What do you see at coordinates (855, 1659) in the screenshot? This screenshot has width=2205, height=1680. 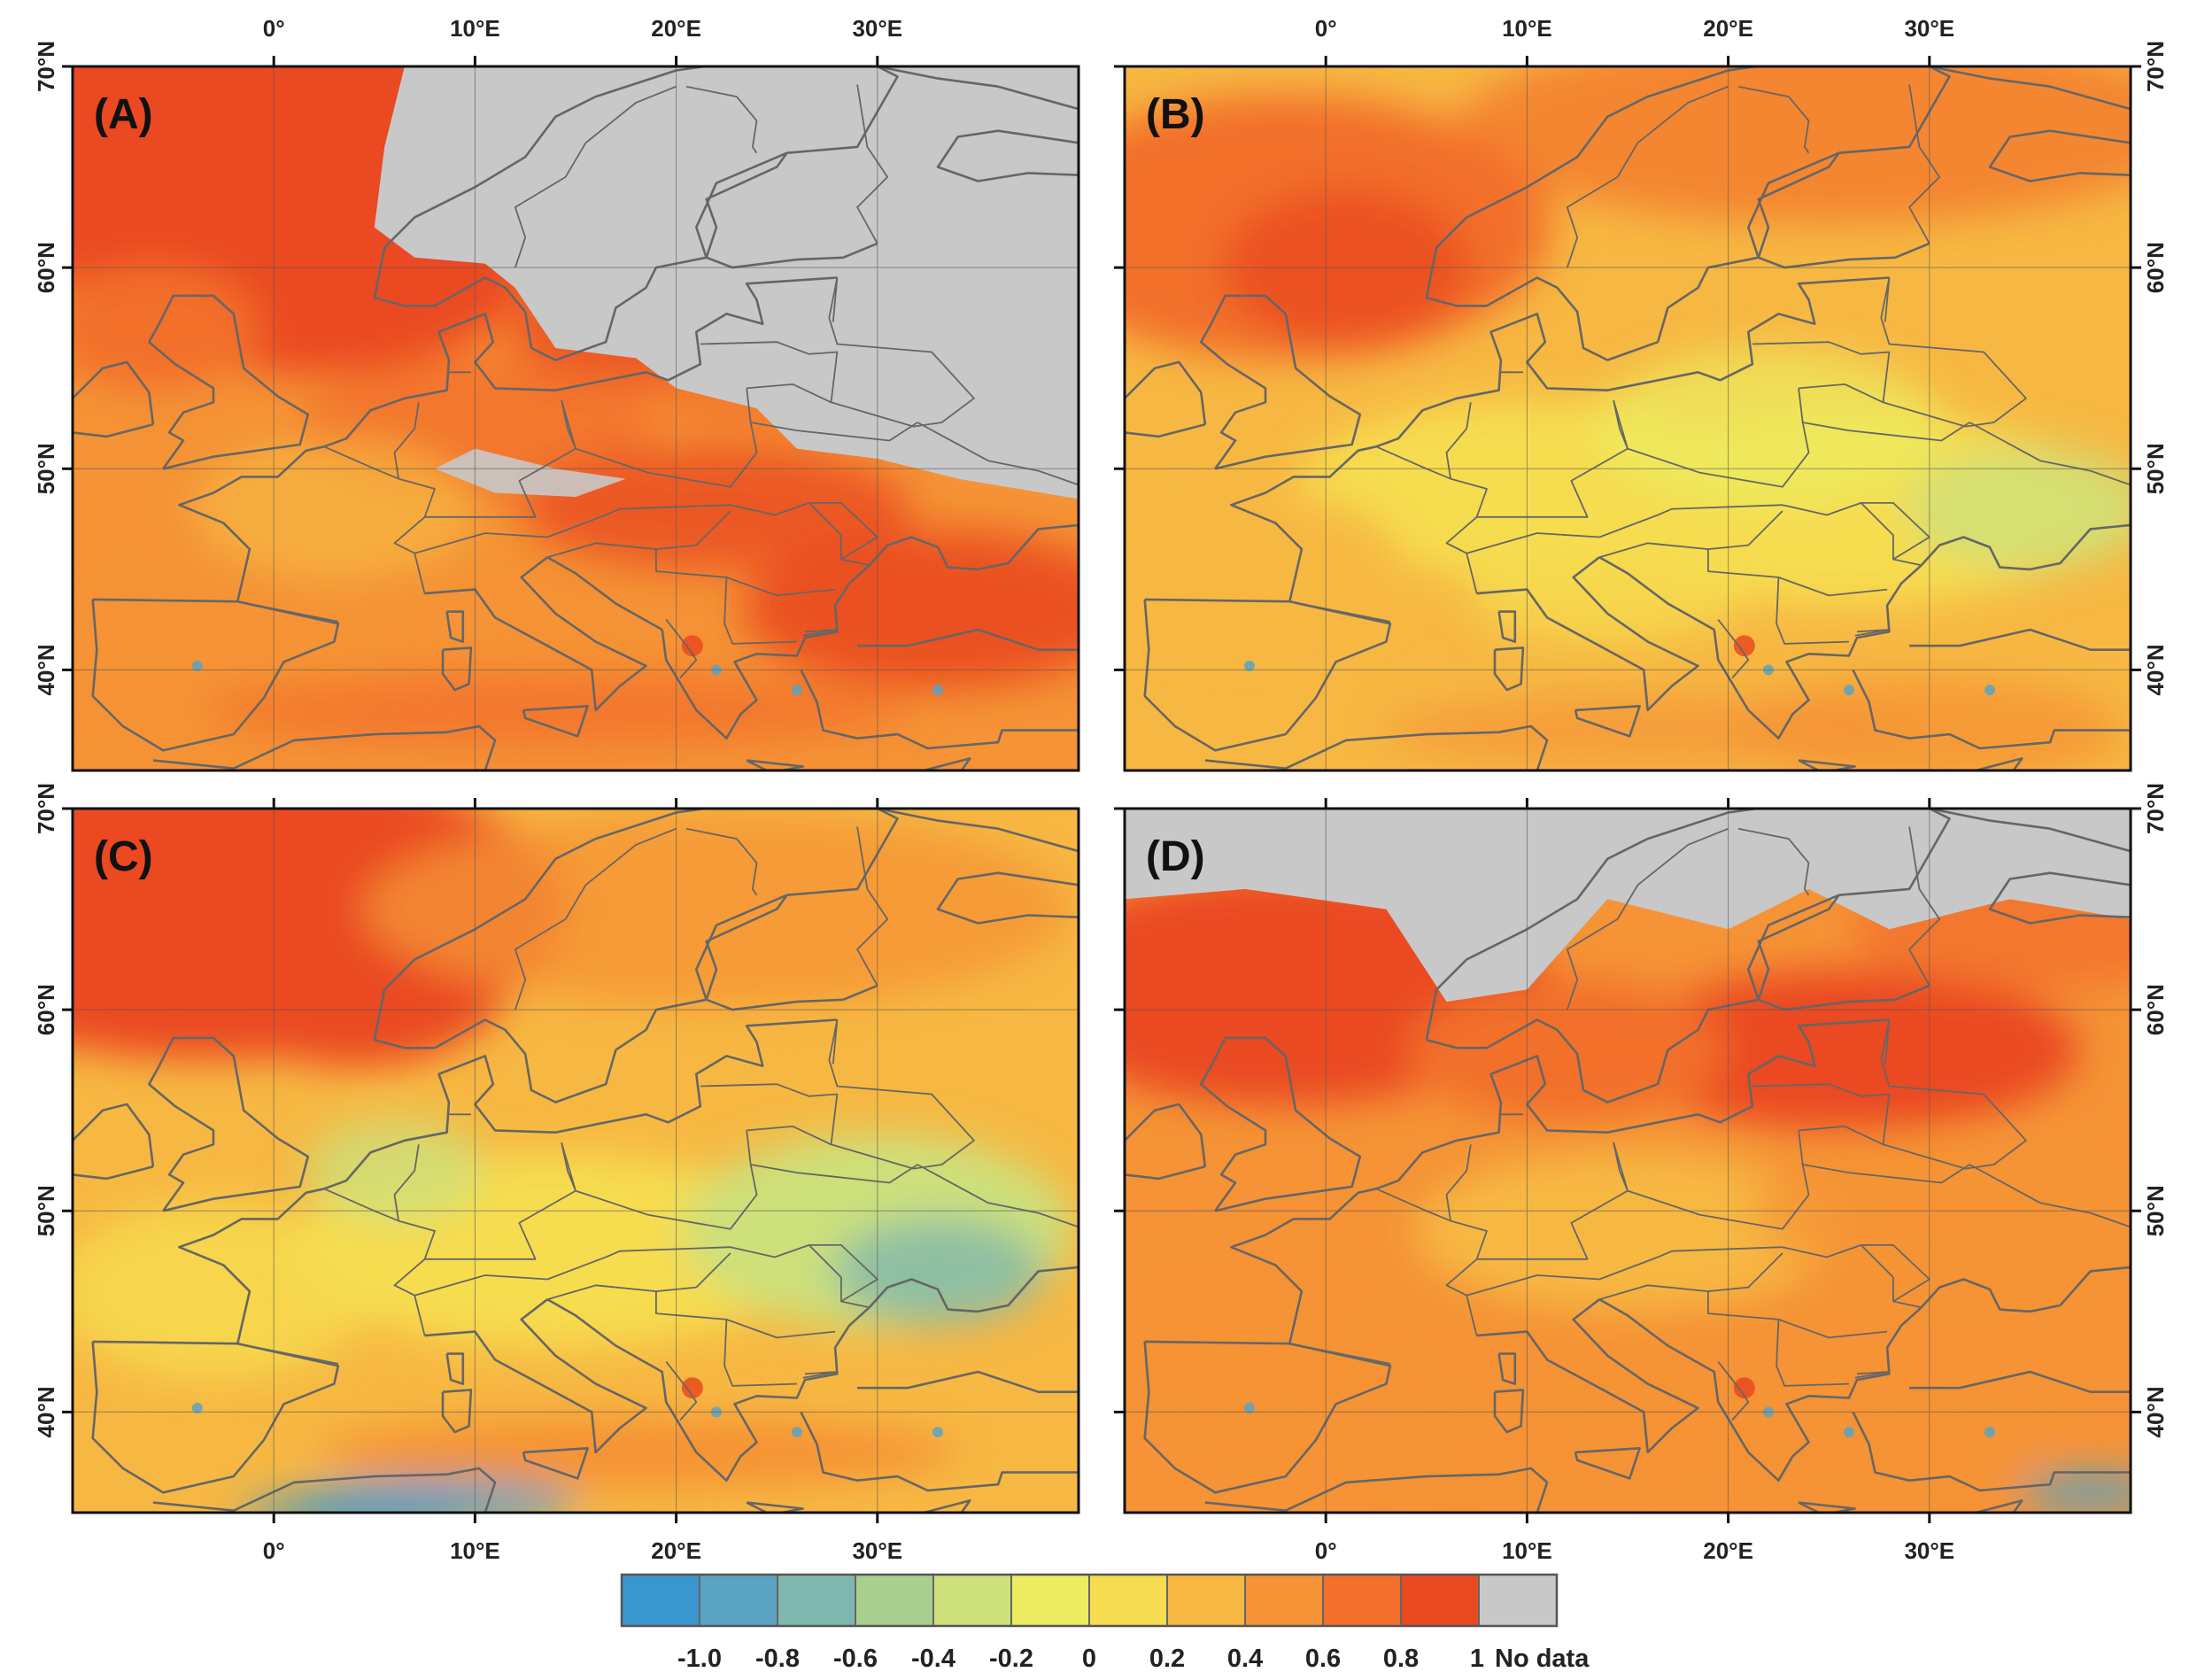 I see `legend-tick-label: -0.6` at bounding box center [855, 1659].